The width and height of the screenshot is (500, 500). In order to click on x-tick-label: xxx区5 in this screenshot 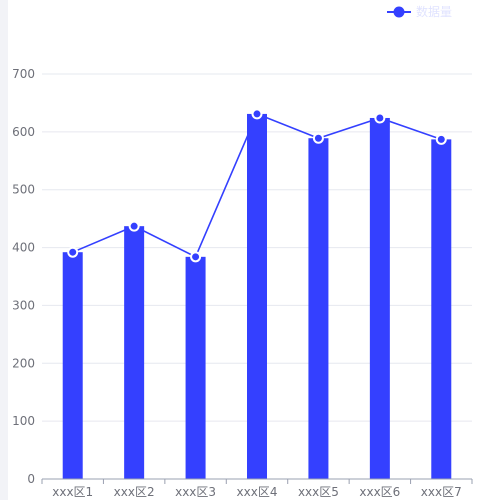, I will do `click(318, 492)`.